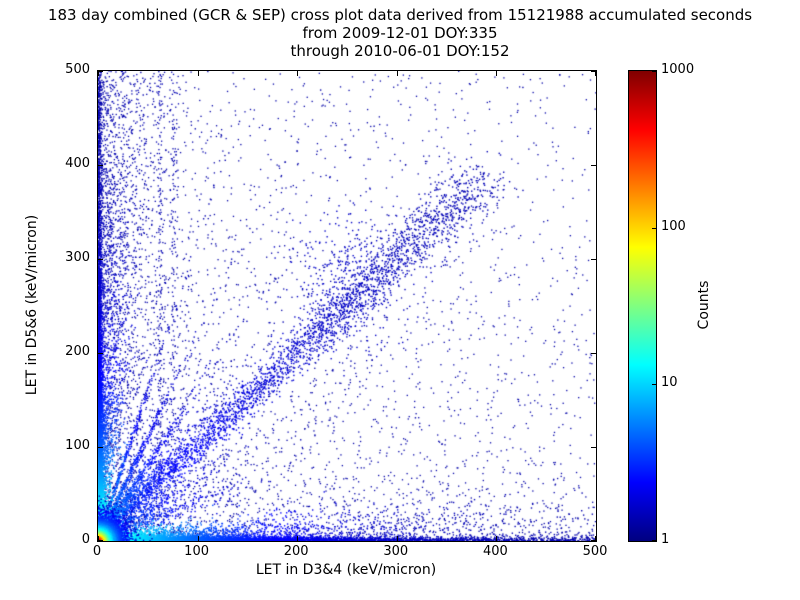 Image resolution: width=800 pixels, height=600 pixels. I want to click on colorbar-tick-label: 10, so click(669, 383).